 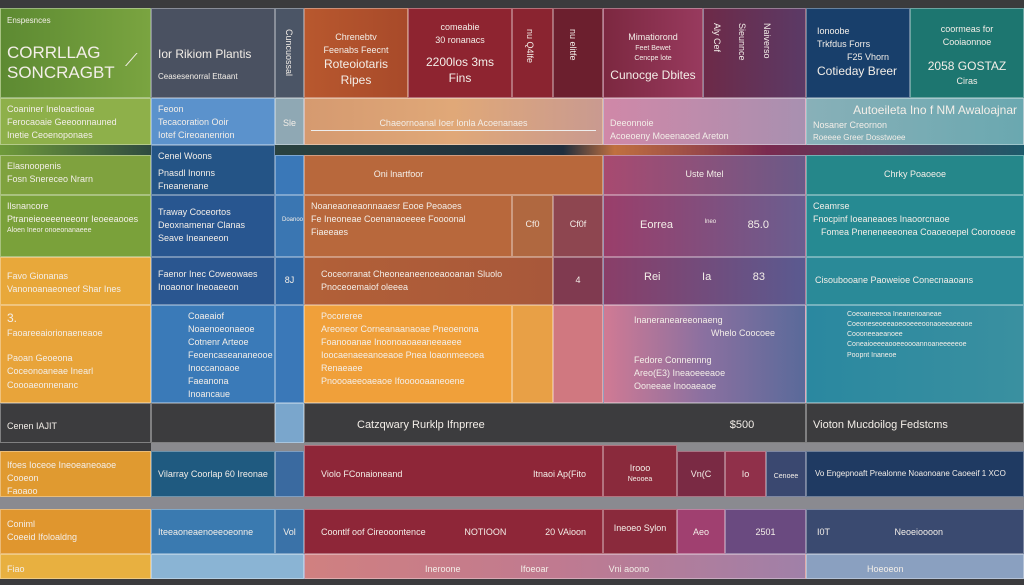 I want to click on summary-row-cell: Catzqwary Rurklp Ifnprree $500, so click(x=555, y=423).